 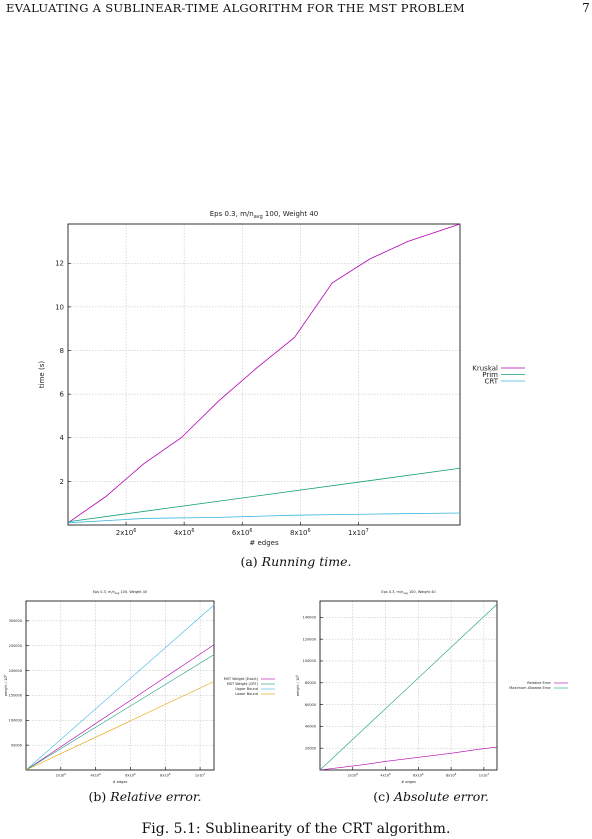 I want to click on caption-a-label: (a), so click(x=249, y=561).